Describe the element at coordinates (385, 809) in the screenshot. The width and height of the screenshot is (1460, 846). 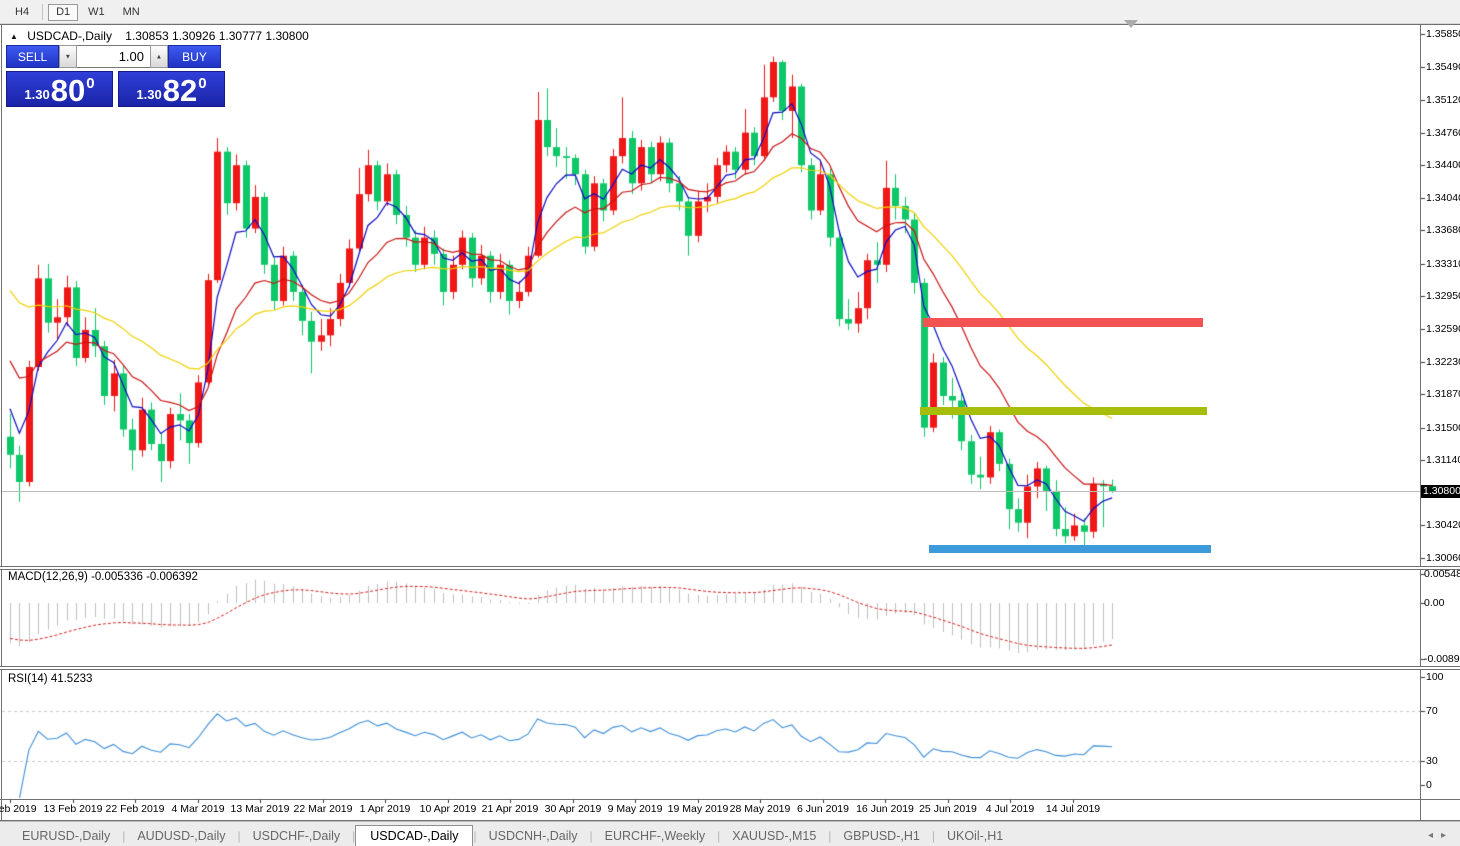
I see `date-axis-label: 1 Apr 2019` at that location.